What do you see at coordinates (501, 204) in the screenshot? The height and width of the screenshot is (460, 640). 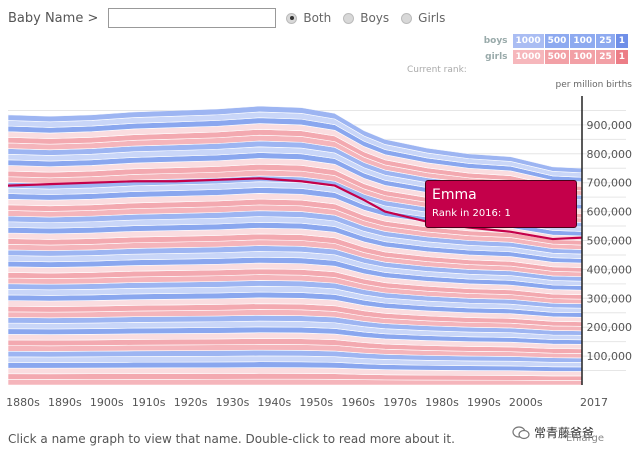 I see `name-tooltip: Emma Rank in 2016: 1` at bounding box center [501, 204].